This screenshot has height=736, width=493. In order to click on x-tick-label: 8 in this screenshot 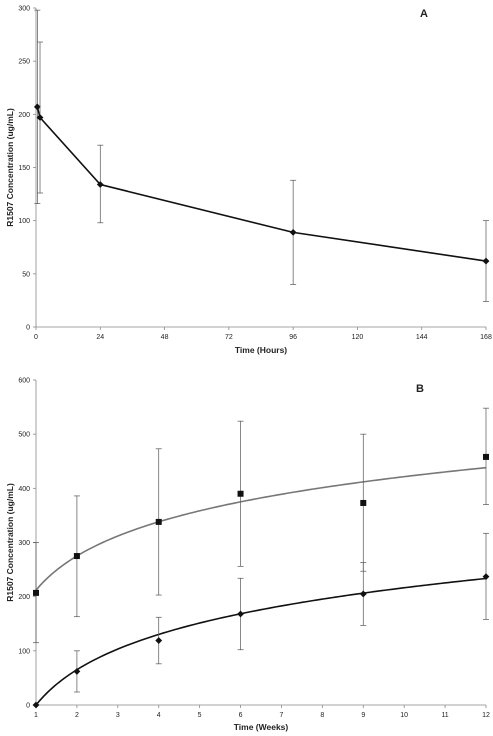, I will do `click(322, 715)`.